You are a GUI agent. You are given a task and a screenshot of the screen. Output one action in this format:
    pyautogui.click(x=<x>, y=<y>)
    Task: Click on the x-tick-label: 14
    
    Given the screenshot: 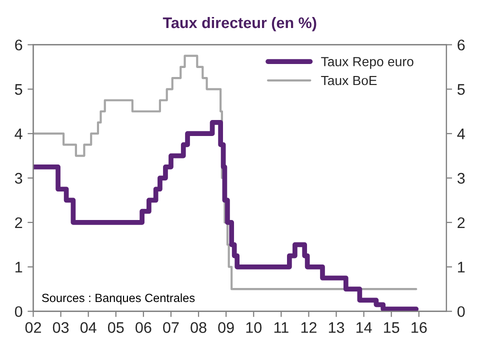 What is the action you would take?
    pyautogui.click(x=364, y=327)
    